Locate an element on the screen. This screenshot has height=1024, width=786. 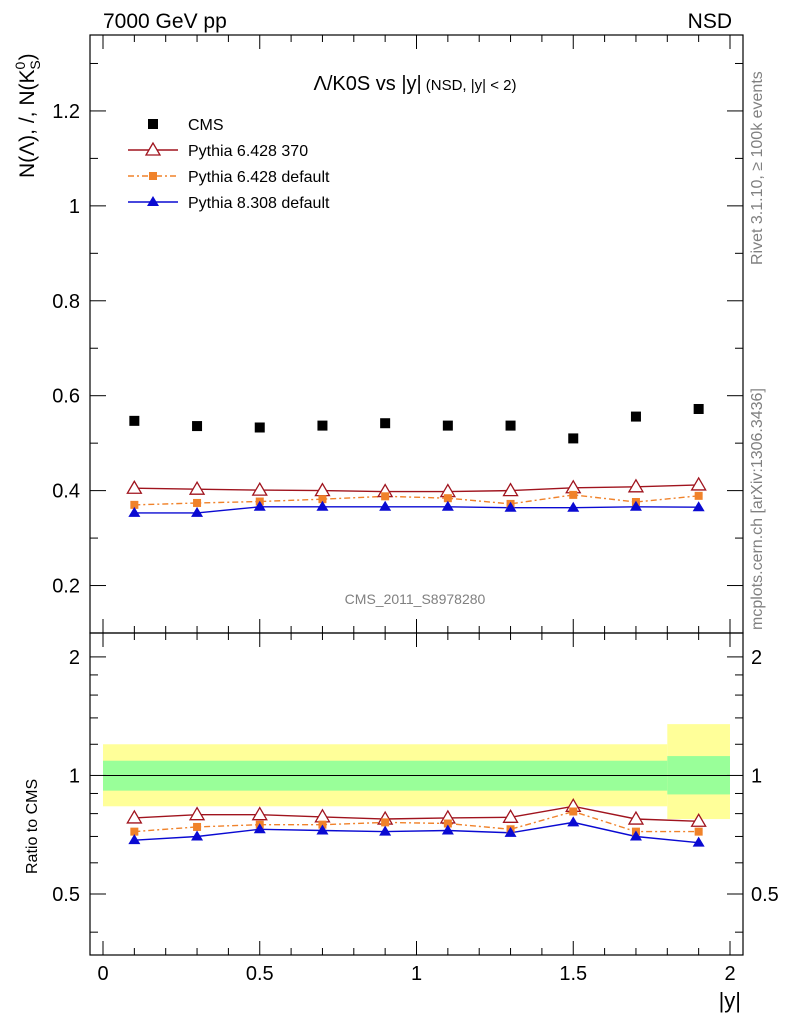
y-tick-label: 0.2 is located at coordinates (66, 587).